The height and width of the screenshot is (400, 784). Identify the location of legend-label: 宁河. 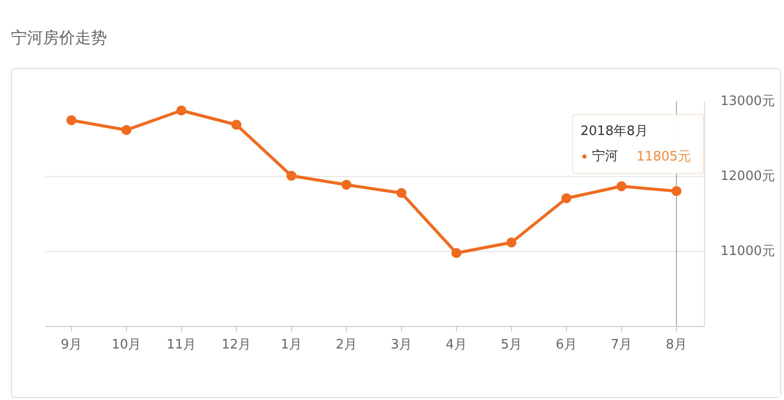
(605, 156).